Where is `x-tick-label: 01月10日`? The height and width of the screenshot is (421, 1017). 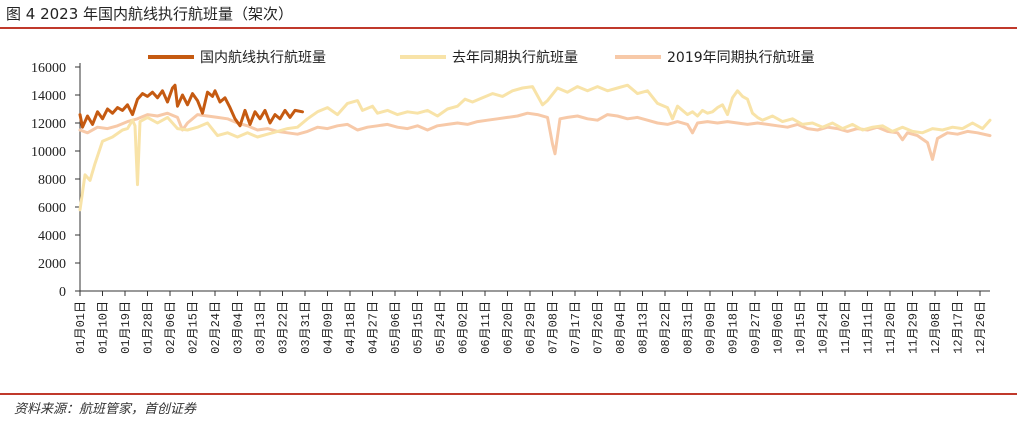
x-tick-label: 01月10日 is located at coordinates (104, 327).